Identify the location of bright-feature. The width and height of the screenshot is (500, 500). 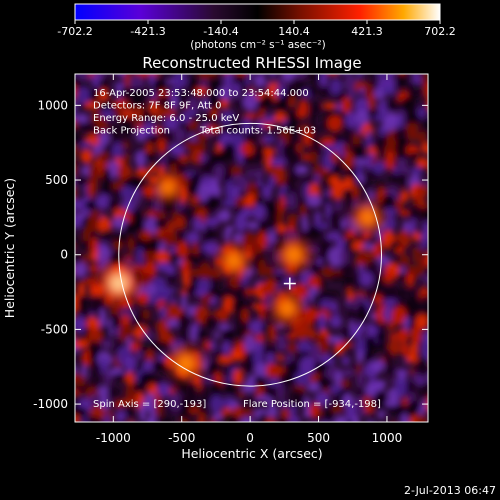
(234, 261).